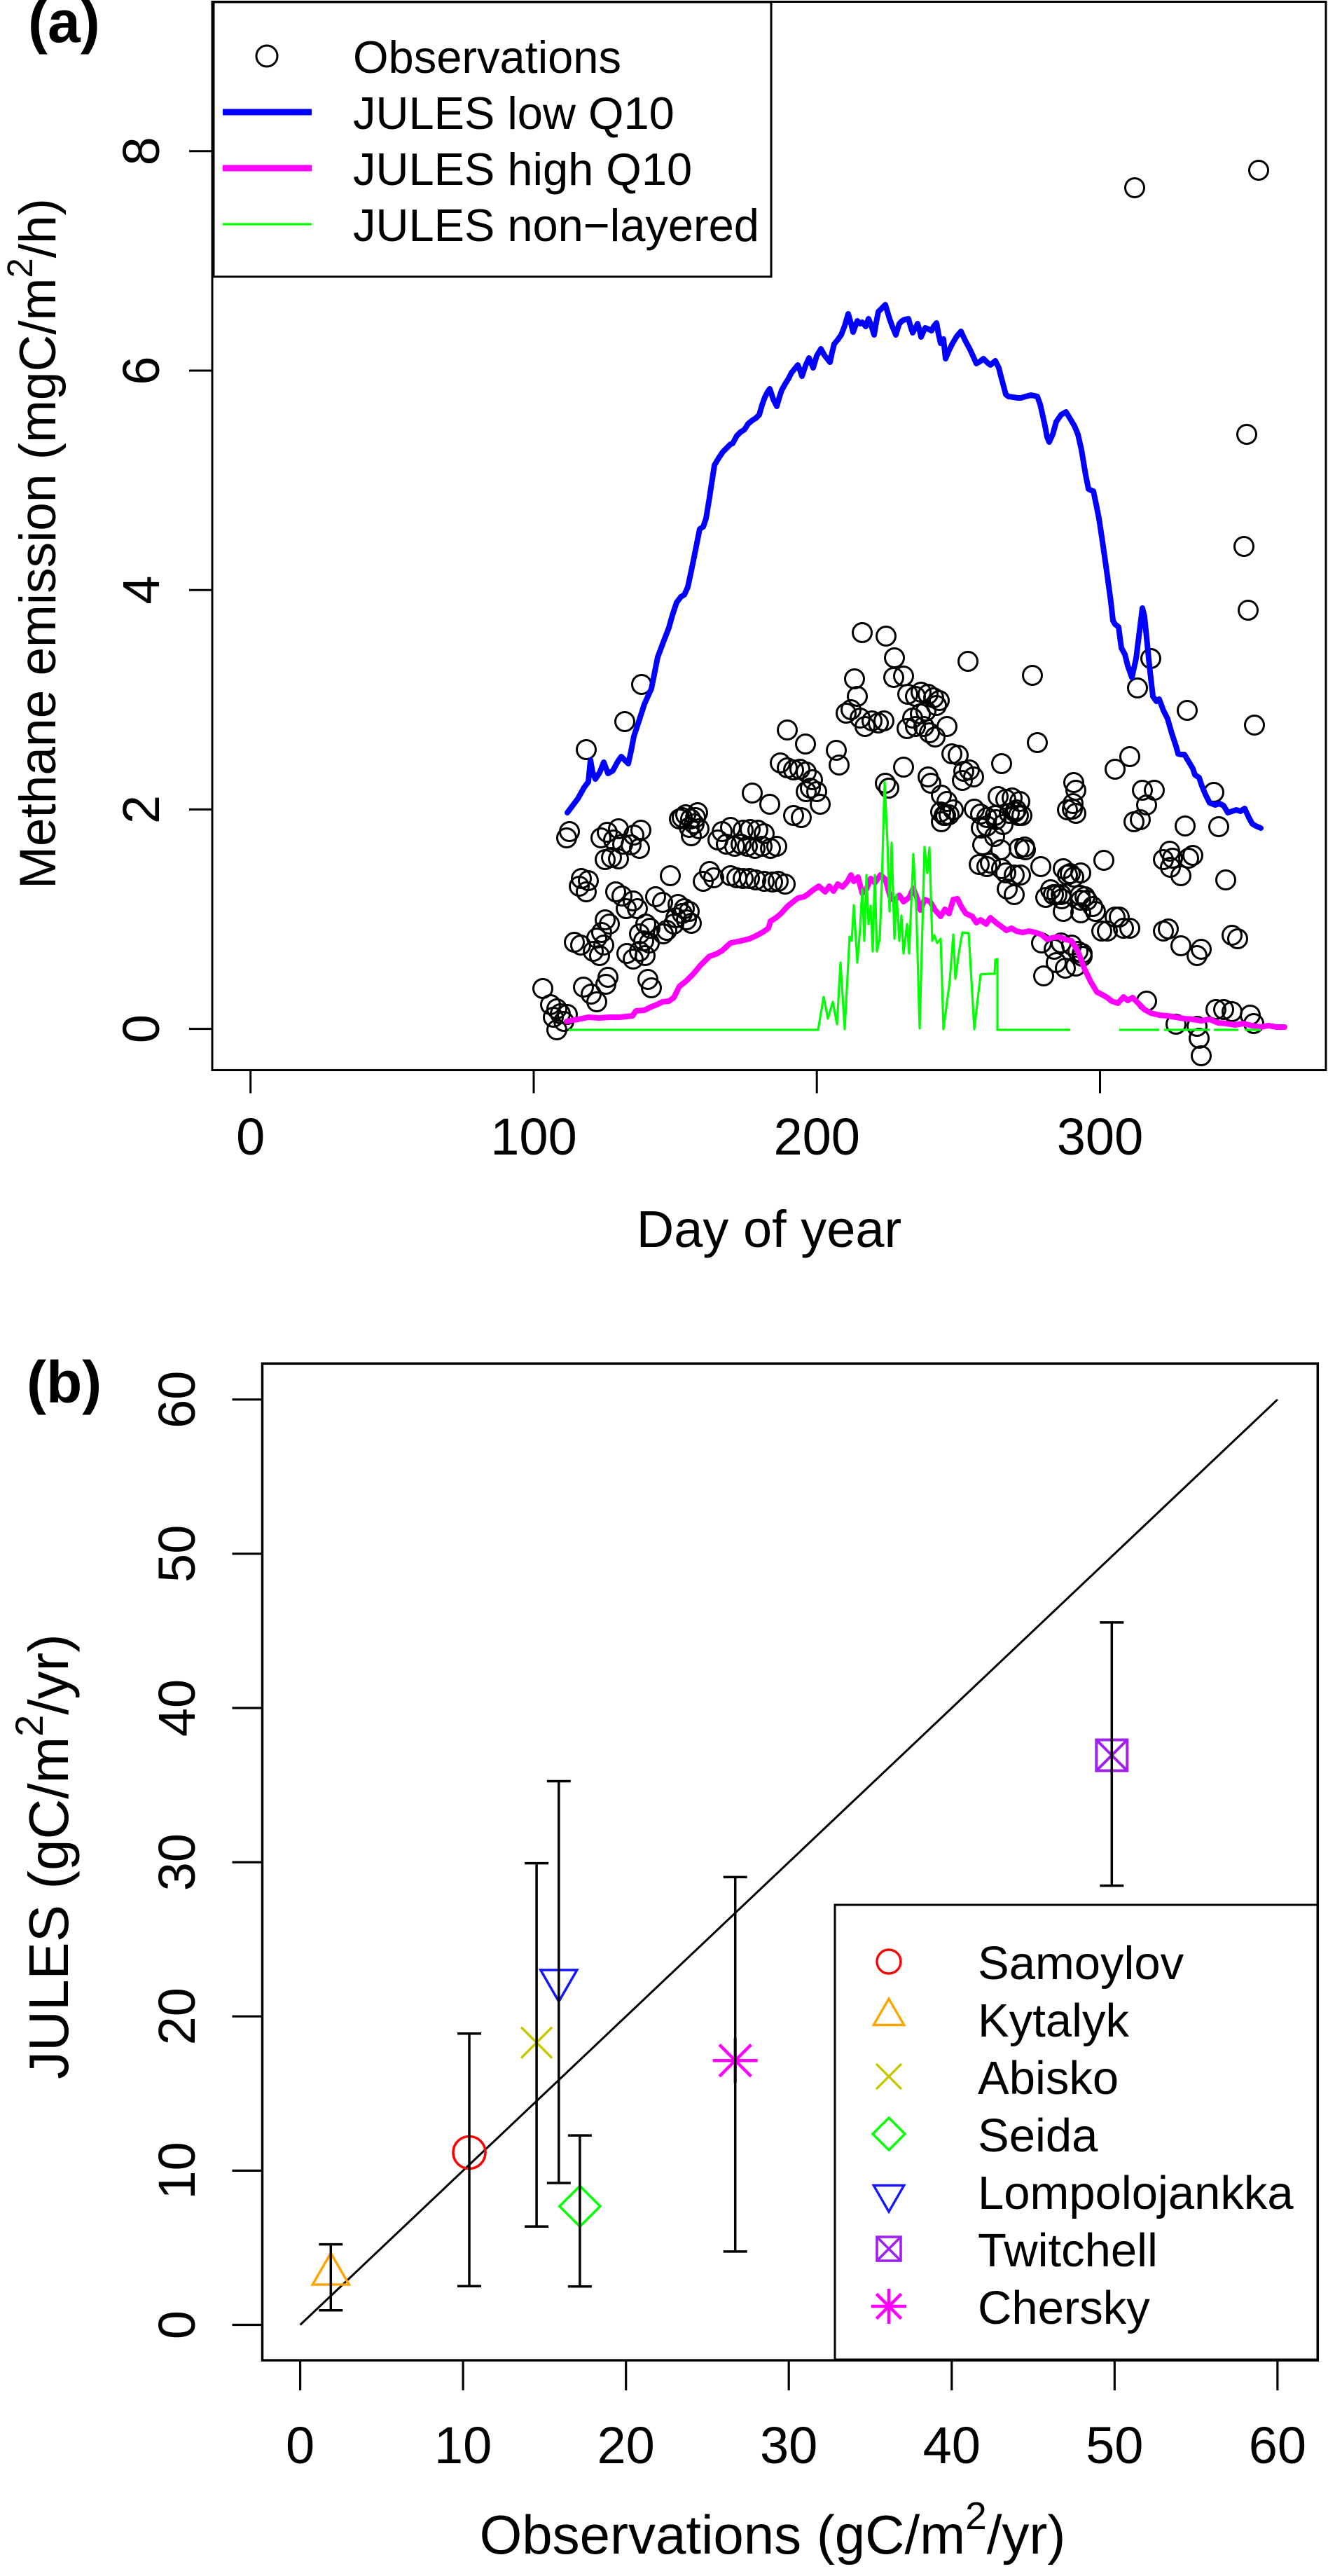 This screenshot has width=1328, height=2576. I want to click on svg-text: Day of year, so click(769, 1229).